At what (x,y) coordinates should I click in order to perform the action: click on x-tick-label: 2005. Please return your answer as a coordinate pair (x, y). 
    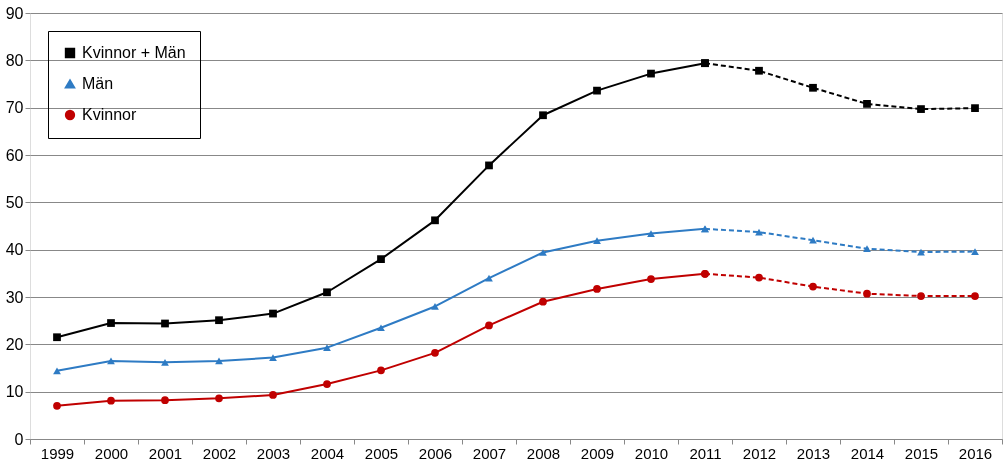
    Looking at the image, I should click on (381, 453).